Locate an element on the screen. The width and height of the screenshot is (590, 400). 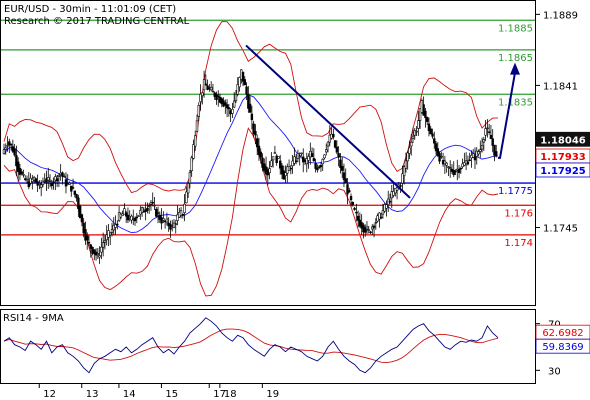
time-axis-label-17: 17 is located at coordinates (219, 394).